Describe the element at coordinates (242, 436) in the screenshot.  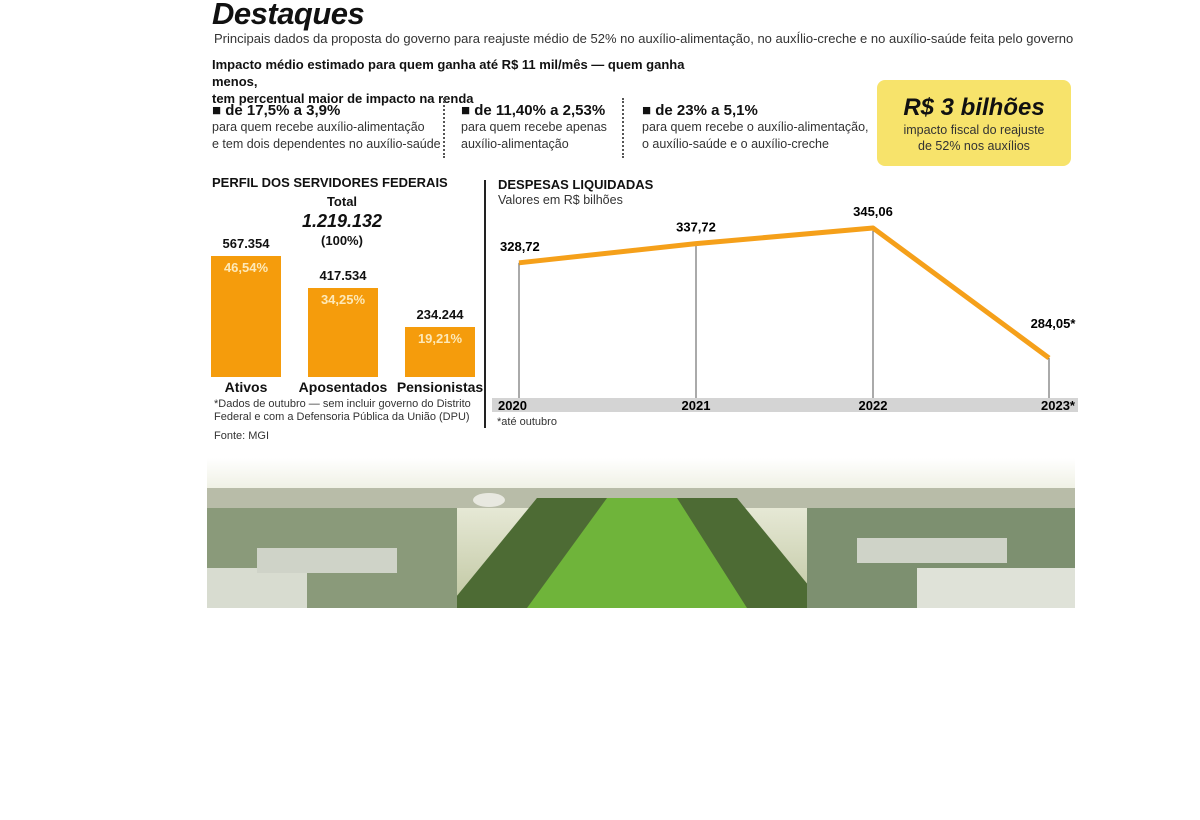
I see `source: Fonte: MGI` at that location.